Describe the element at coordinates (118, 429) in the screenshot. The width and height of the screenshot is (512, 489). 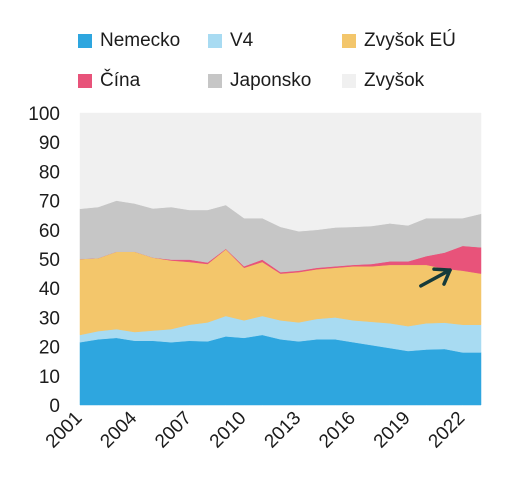
I see `x-tick-label-2004: 2004` at that location.